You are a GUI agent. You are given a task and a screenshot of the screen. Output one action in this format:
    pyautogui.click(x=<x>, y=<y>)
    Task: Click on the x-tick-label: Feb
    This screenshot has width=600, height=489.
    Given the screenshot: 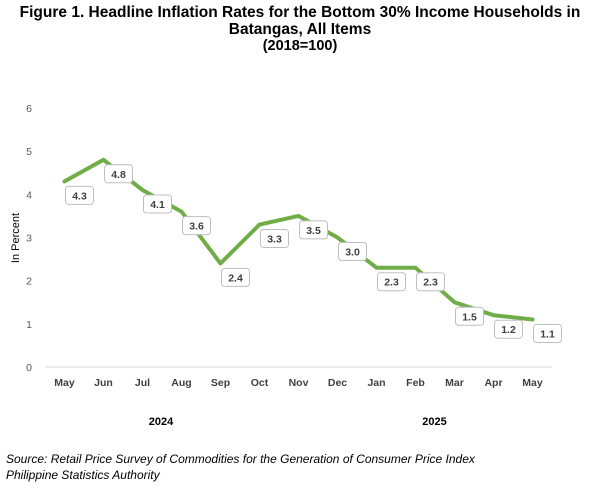 What is the action you would take?
    pyautogui.click(x=415, y=383)
    